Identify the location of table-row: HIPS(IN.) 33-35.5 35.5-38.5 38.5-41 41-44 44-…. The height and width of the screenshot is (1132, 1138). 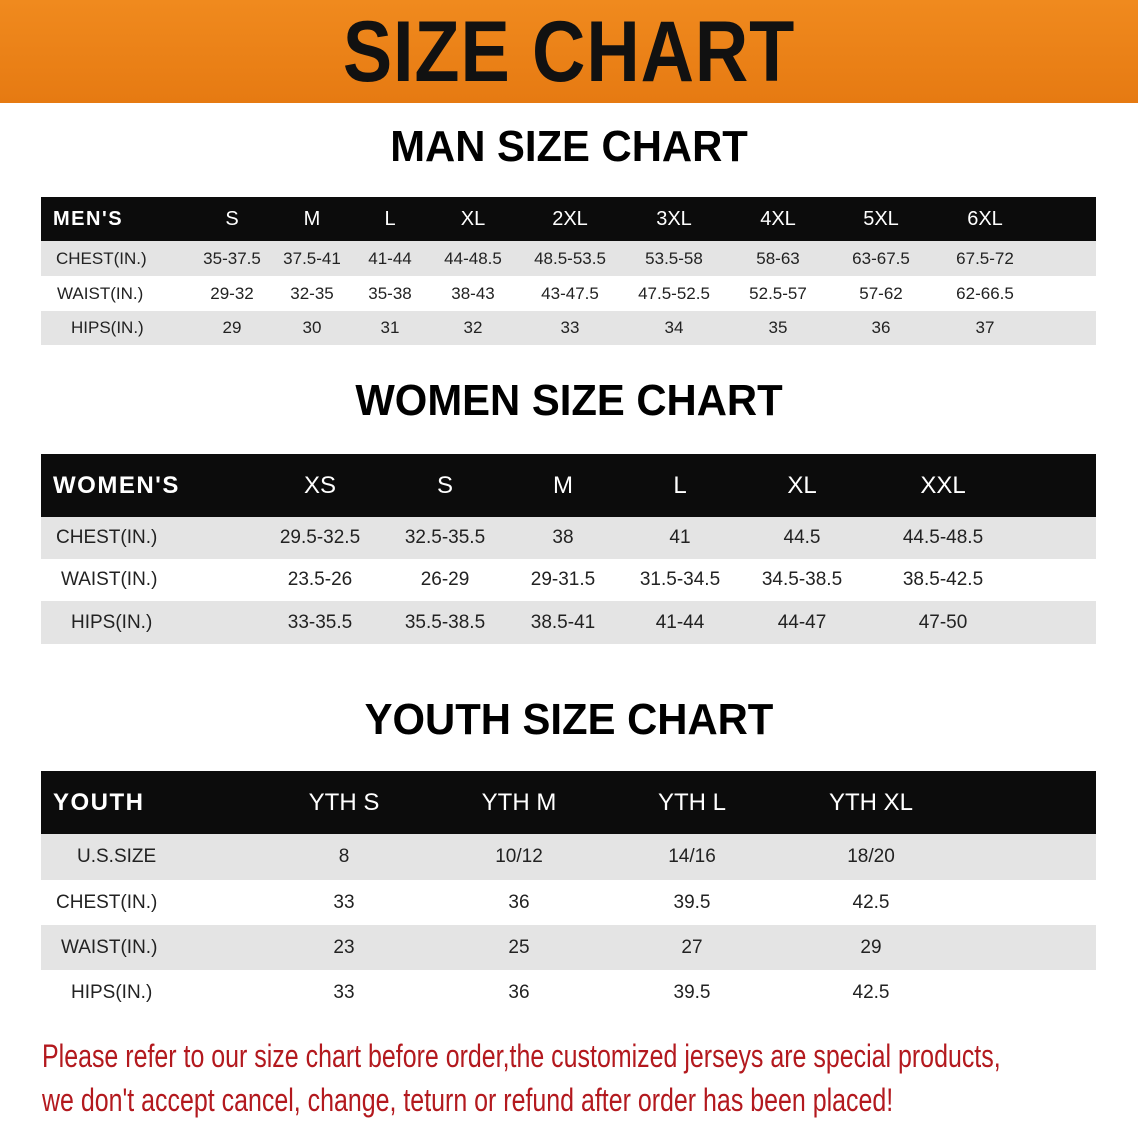
(568, 622).